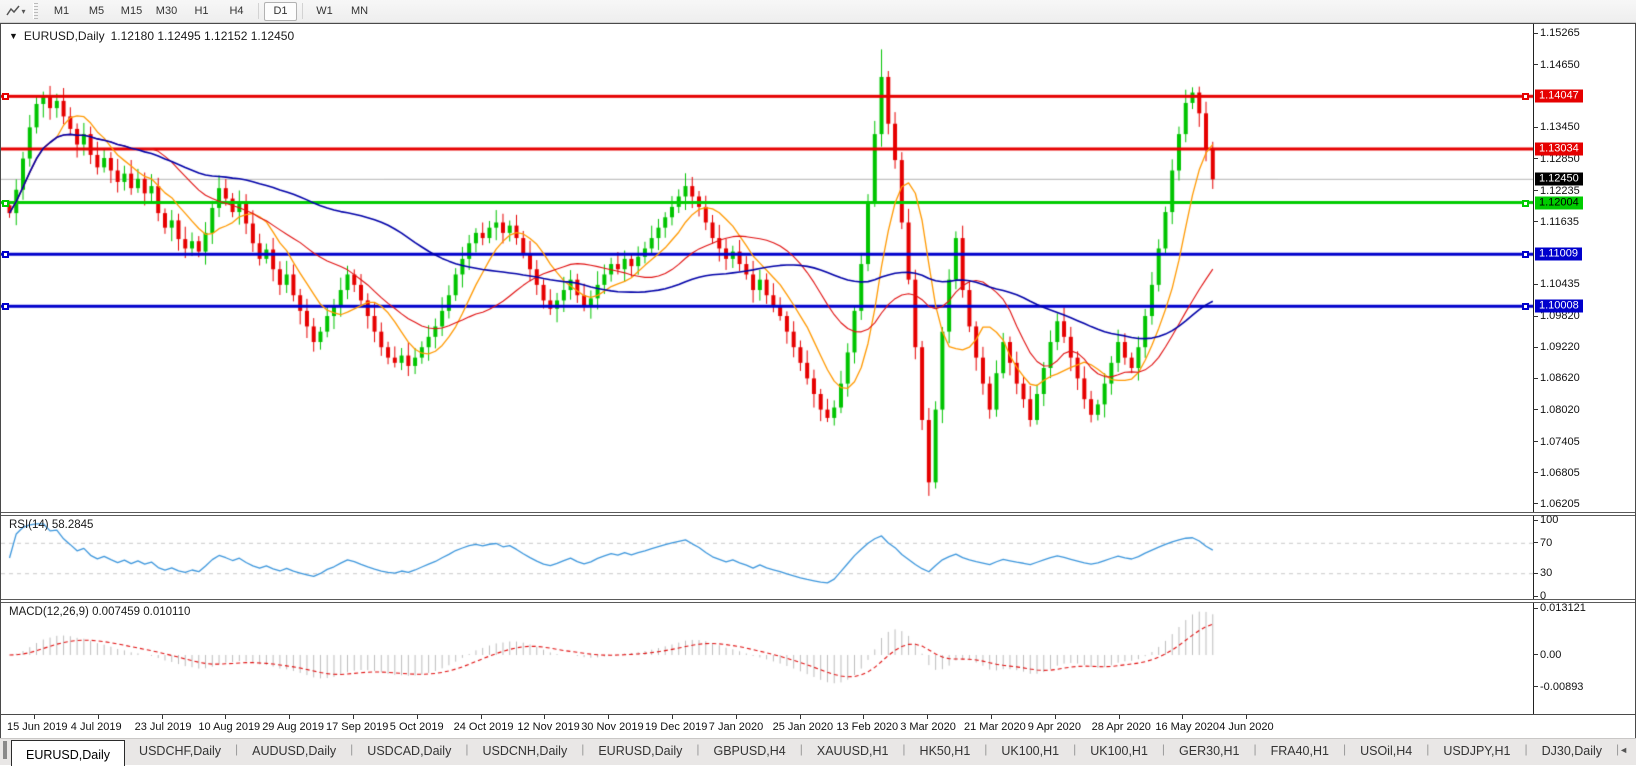 This screenshot has width=1636, height=766. I want to click on collapse-chart-icon: ▼, so click(13, 36).